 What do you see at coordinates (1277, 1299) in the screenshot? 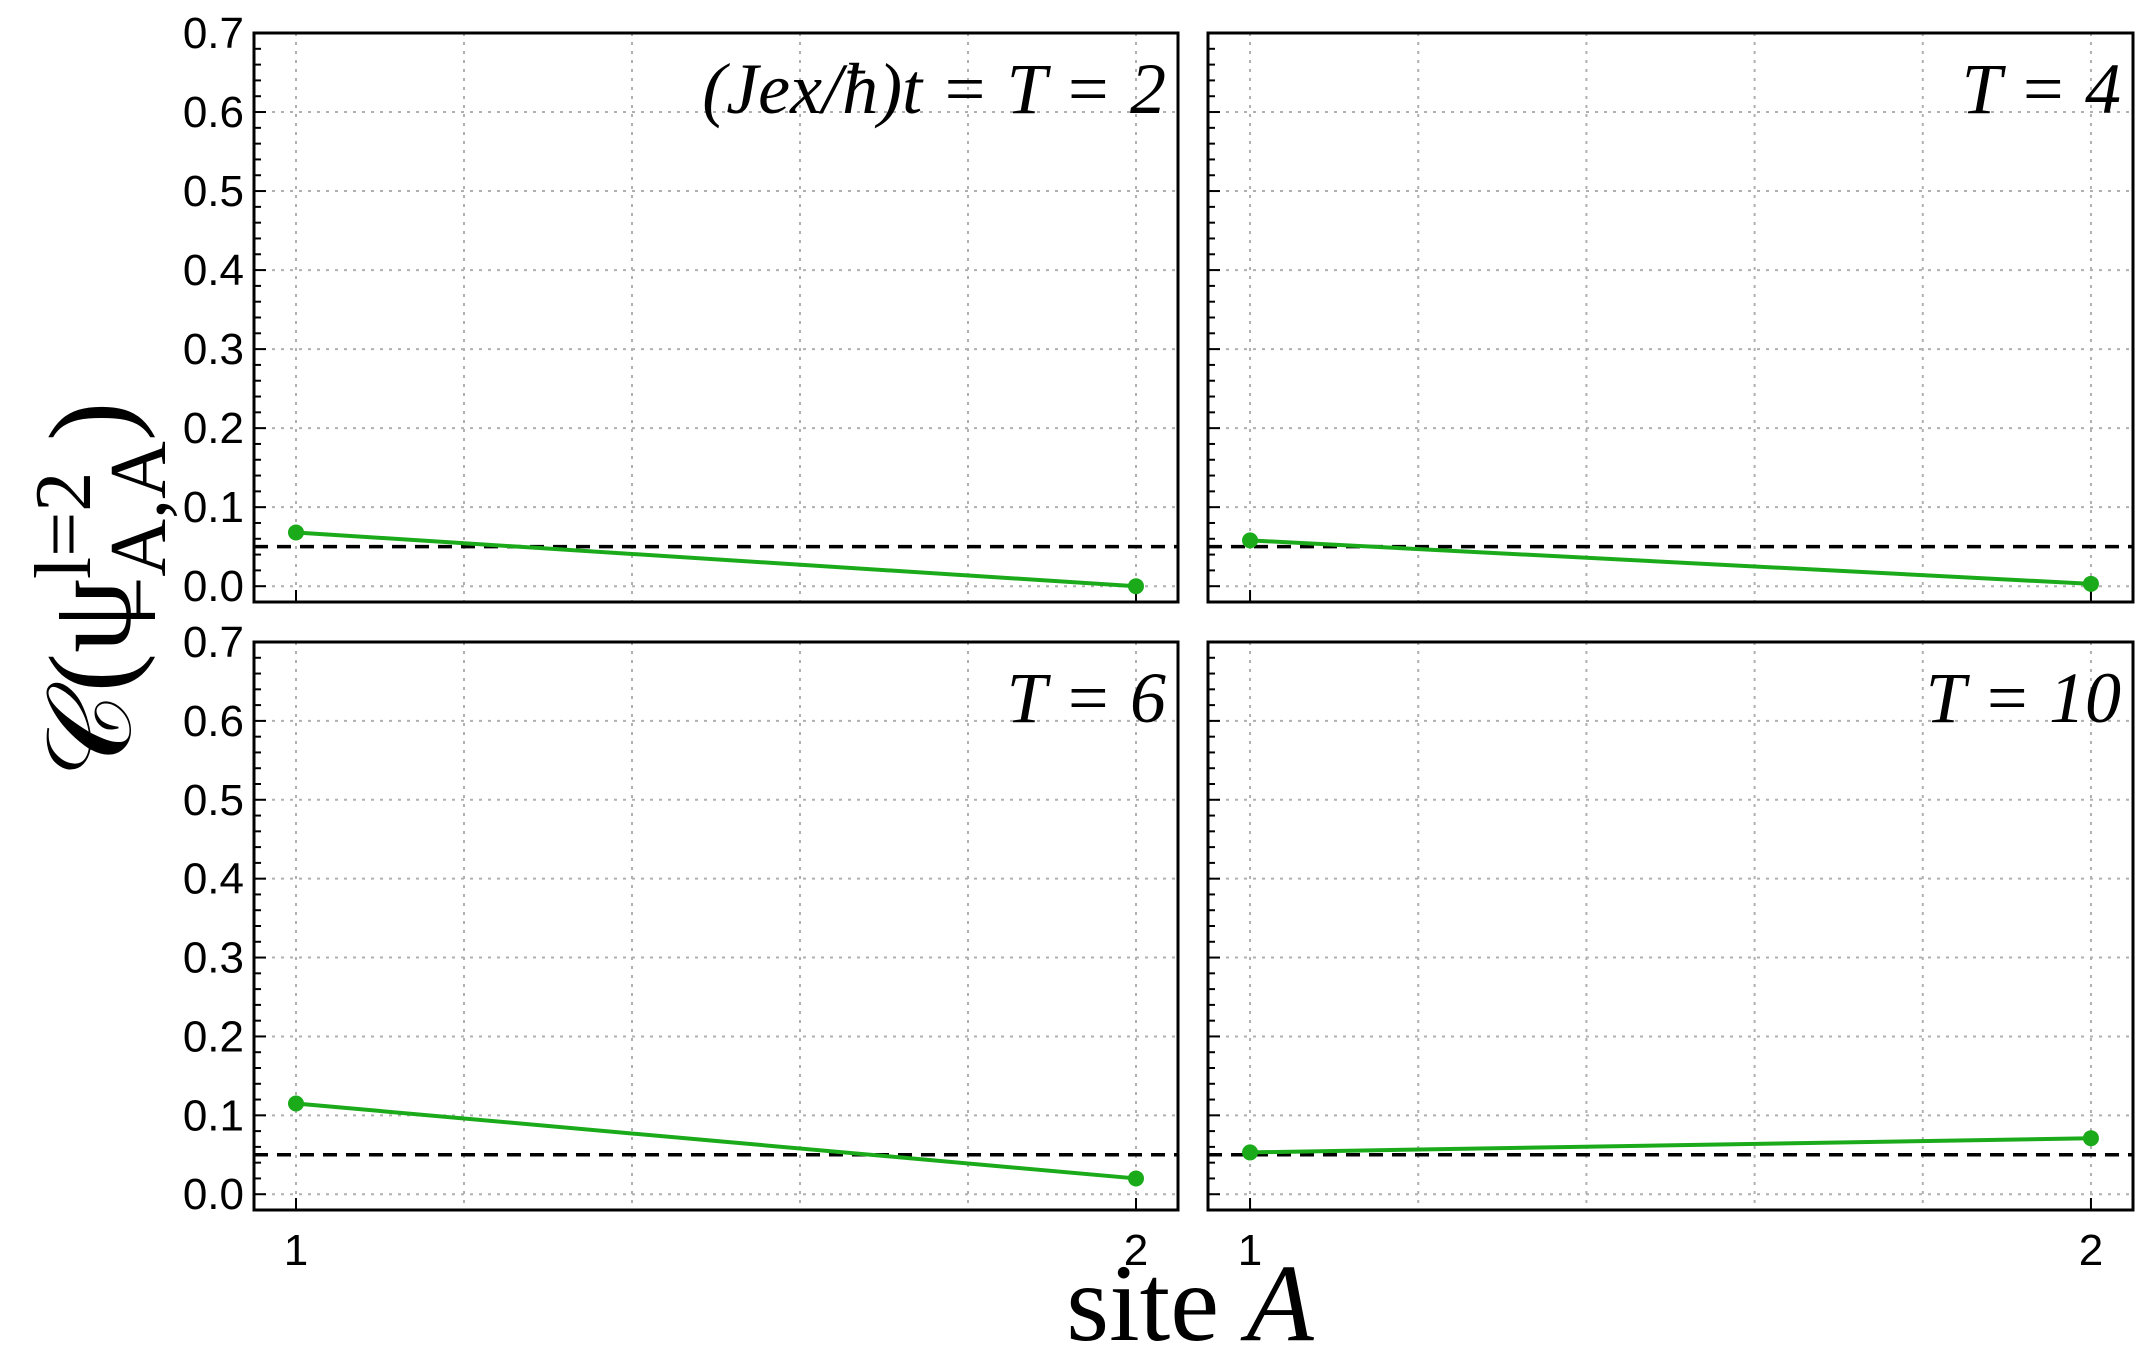
I see `x-axis-title-var: A` at bounding box center [1277, 1299].